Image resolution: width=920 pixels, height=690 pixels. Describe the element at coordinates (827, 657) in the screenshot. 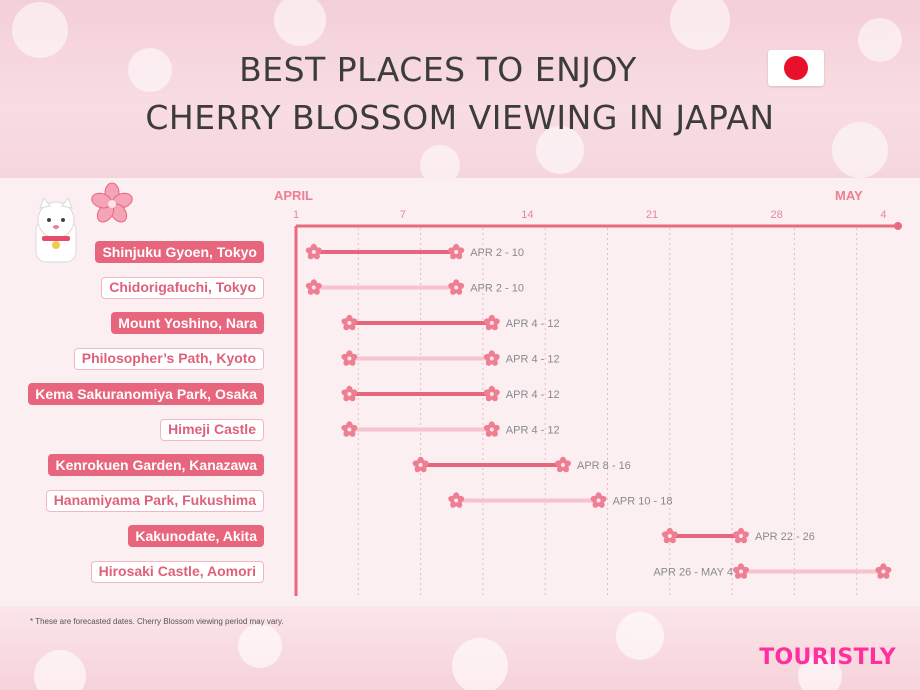

I see `brand-logo: TOURISTLY` at that location.